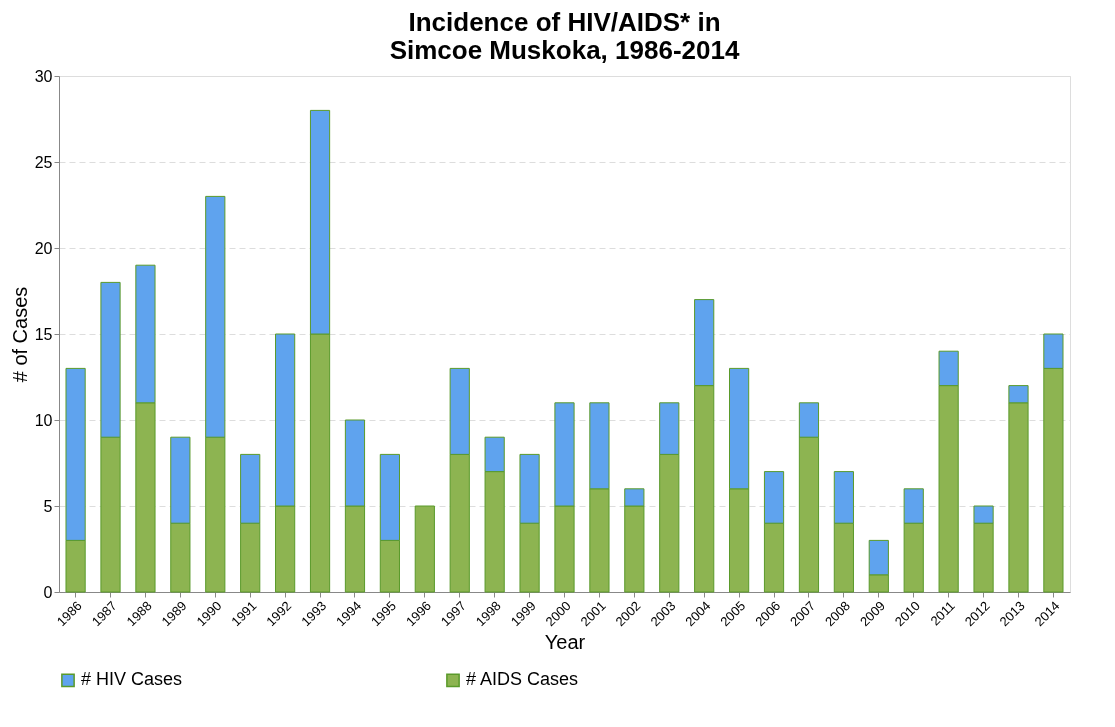 This screenshot has height=727, width=1115. What do you see at coordinates (565, 642) in the screenshot?
I see `x-axis-title: Year` at bounding box center [565, 642].